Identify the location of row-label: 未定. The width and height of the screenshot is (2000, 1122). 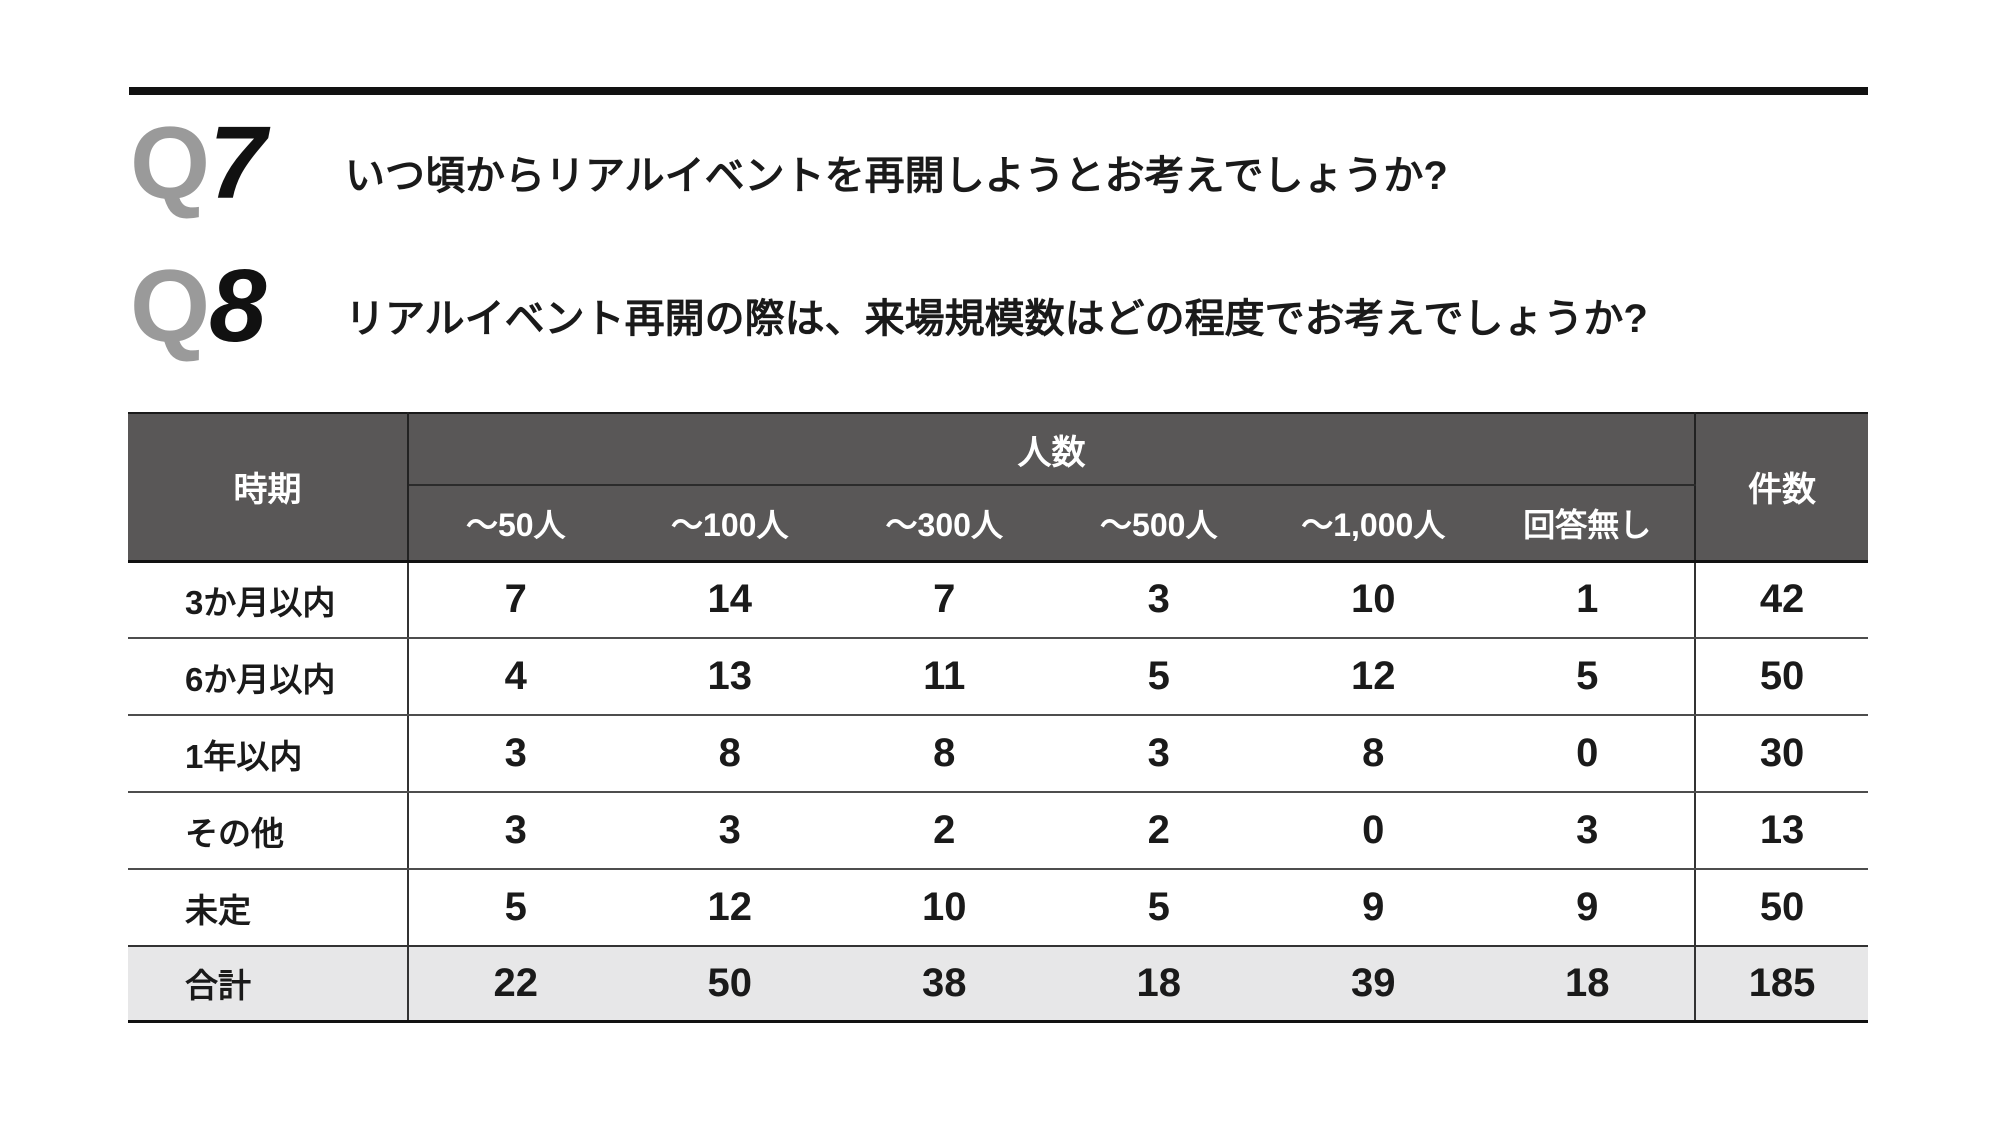
(268, 908).